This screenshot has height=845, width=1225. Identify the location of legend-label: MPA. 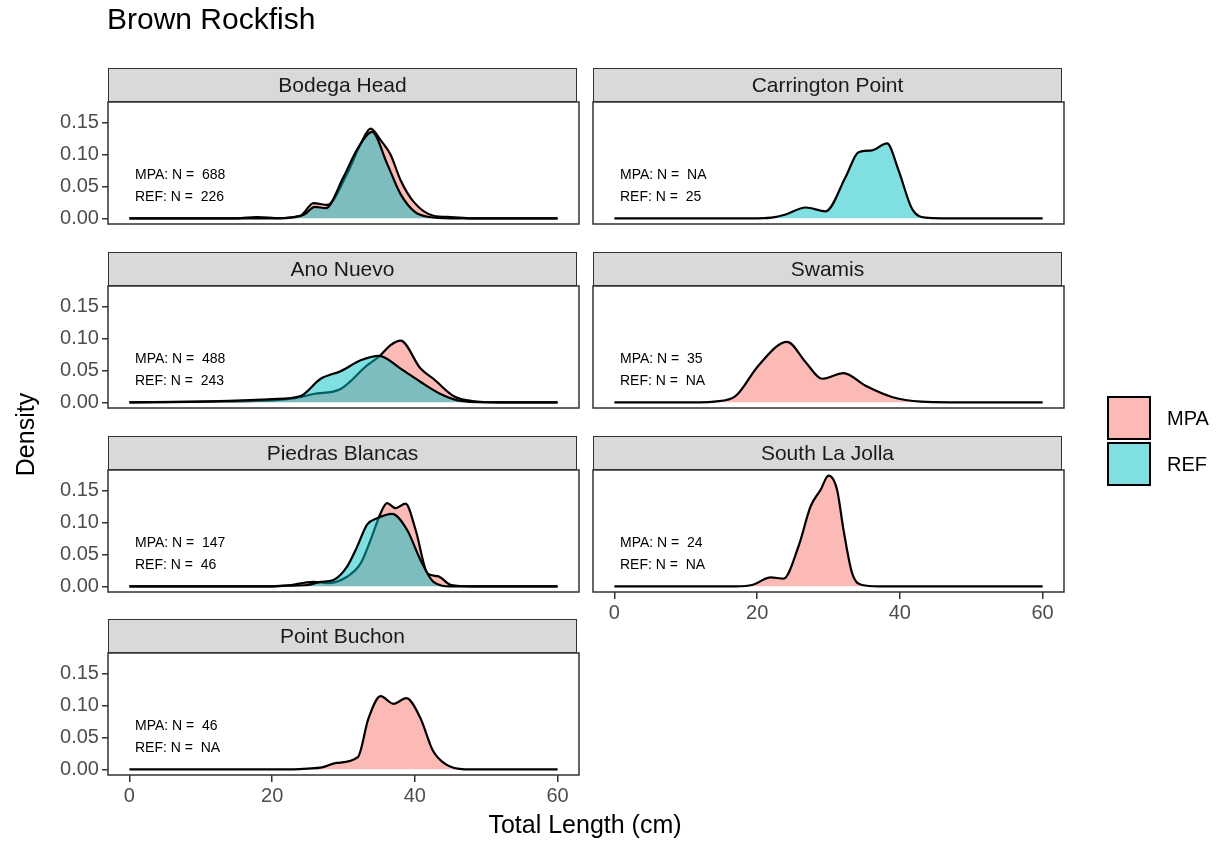
(1188, 418).